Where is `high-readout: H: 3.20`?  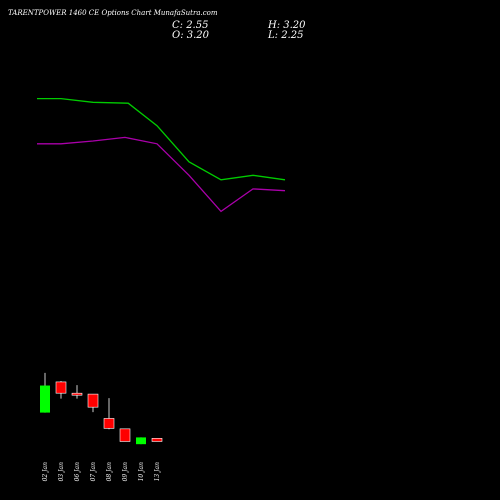 high-readout: H: 3.20 is located at coordinates (287, 25).